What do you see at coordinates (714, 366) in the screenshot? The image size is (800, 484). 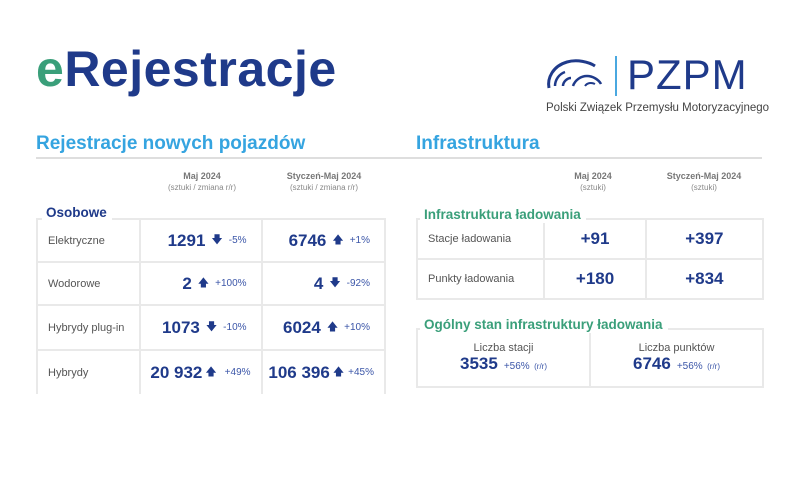 I see `points-period: (r/r)` at bounding box center [714, 366].